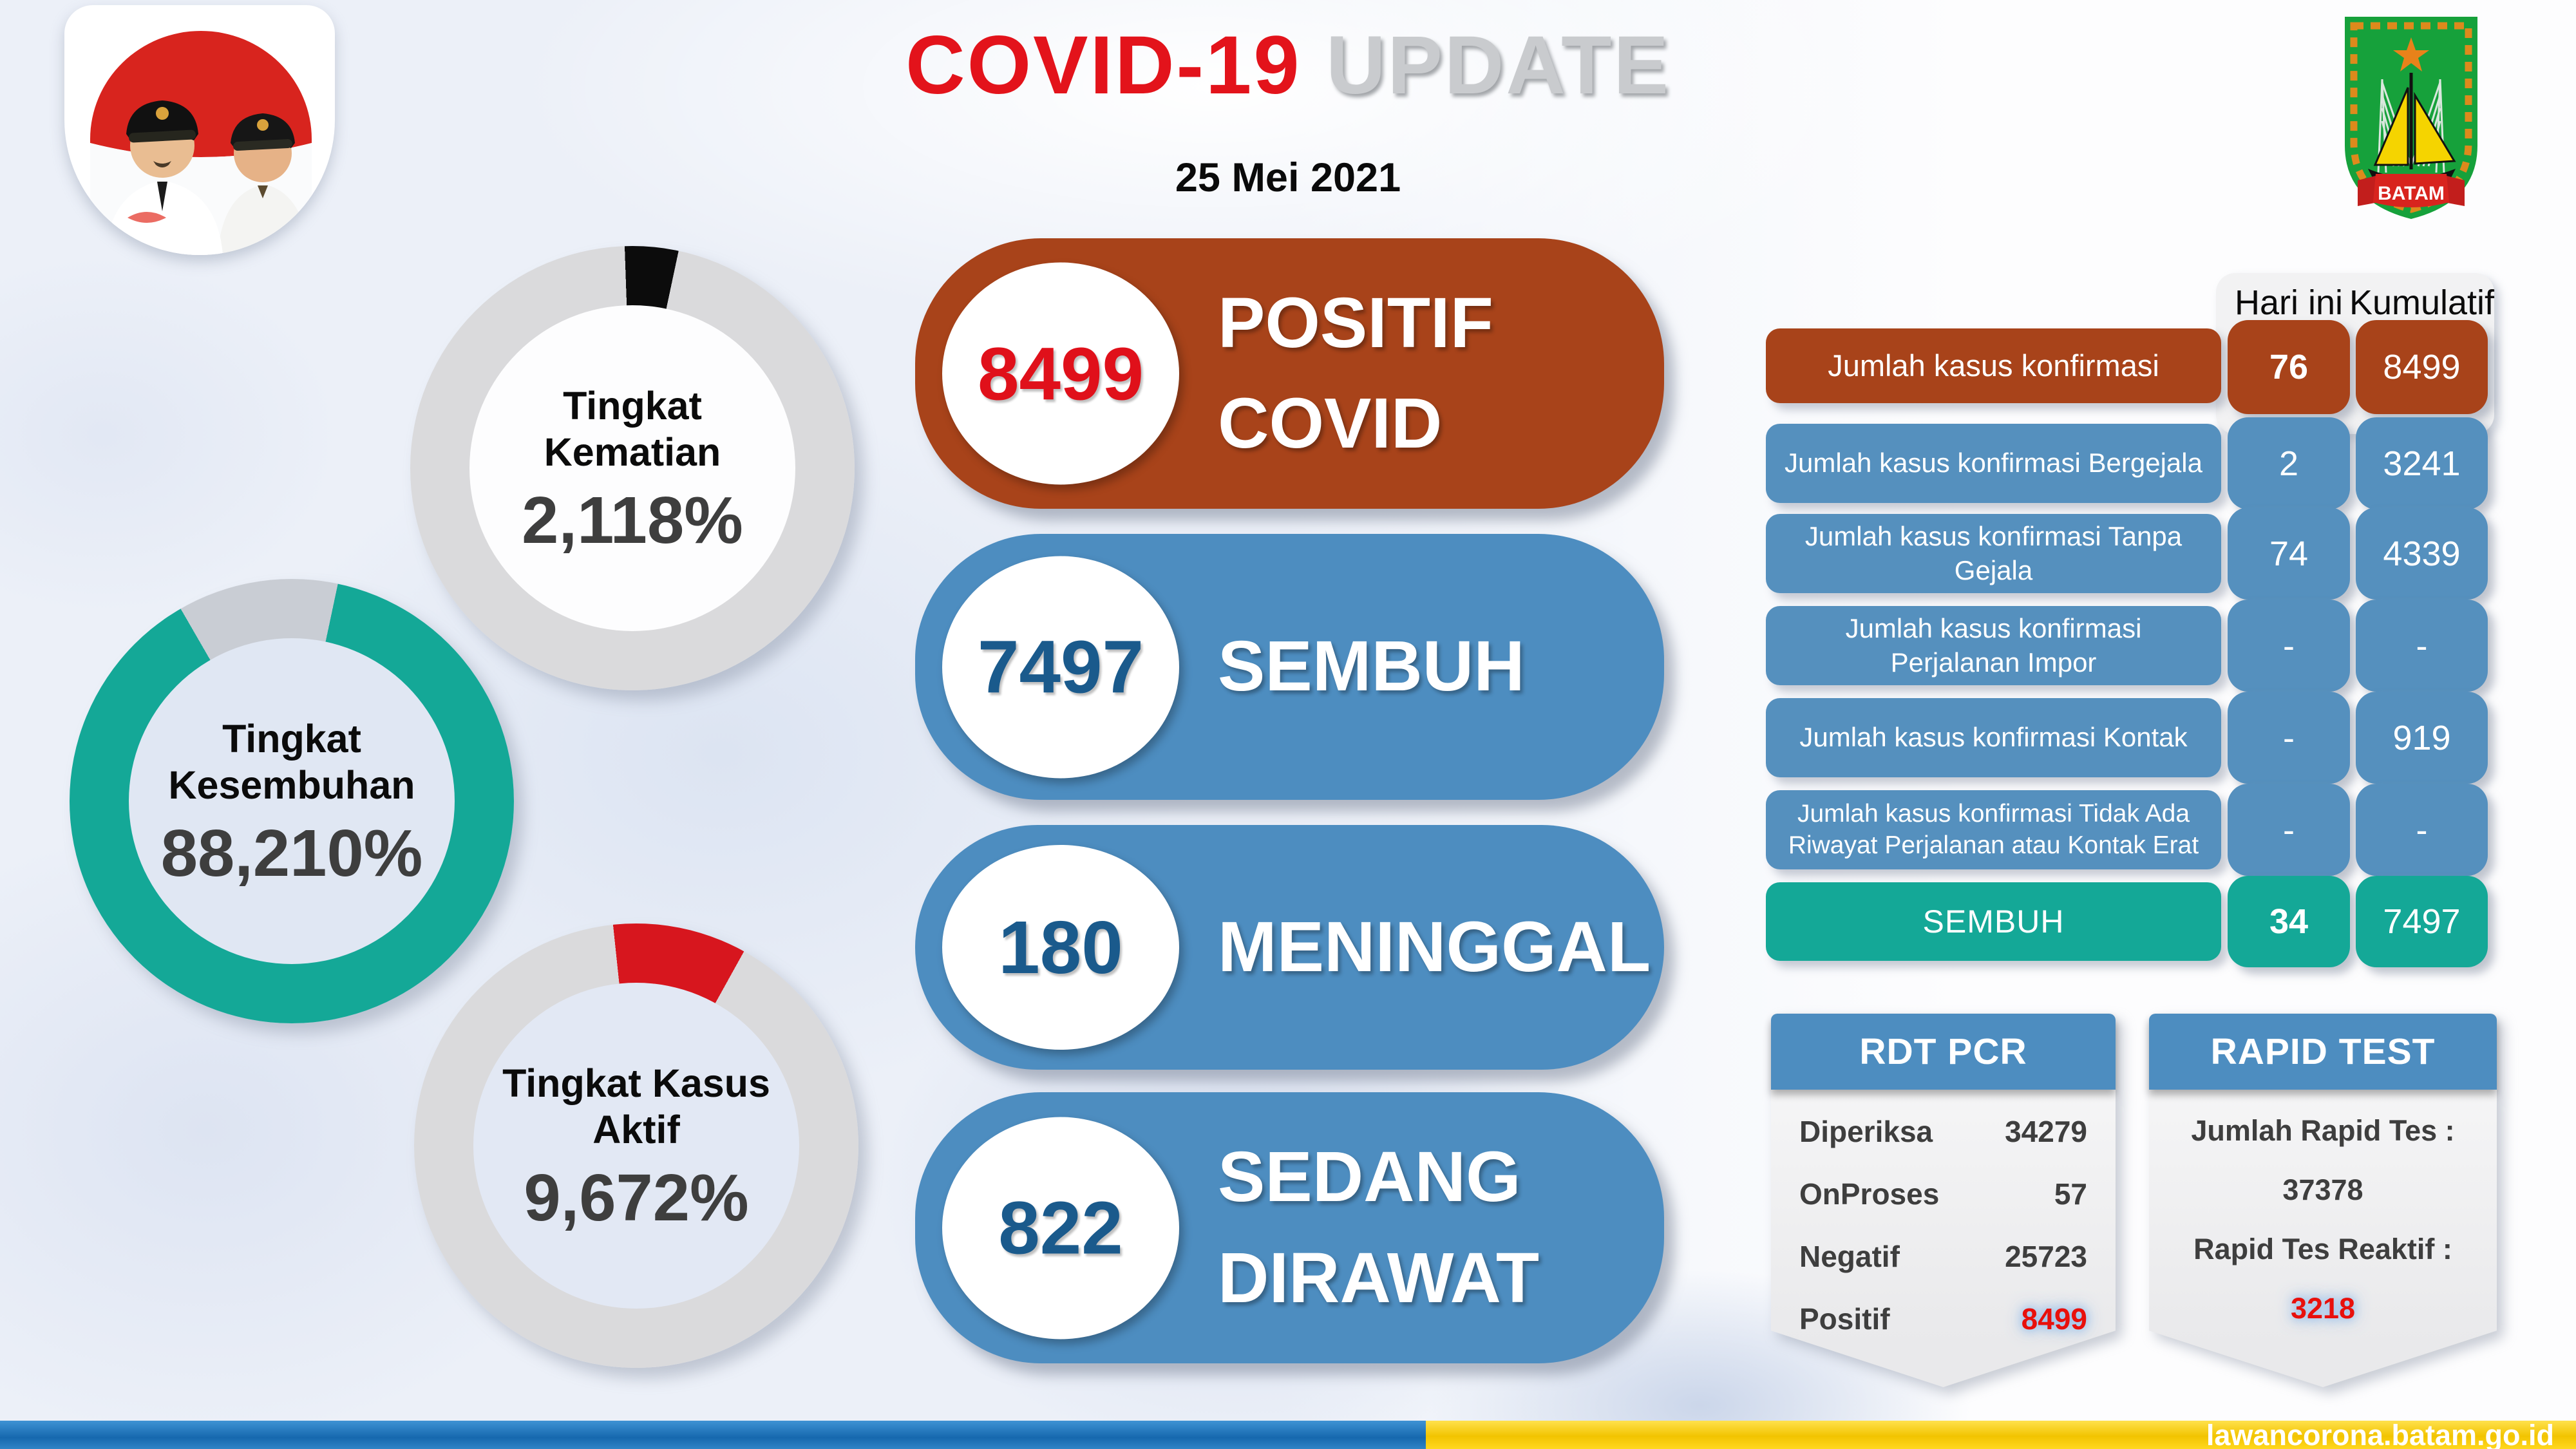 The height and width of the screenshot is (1449, 2576). I want to click on stat-label: SEDANG DIRAWAT, so click(1378, 1227).